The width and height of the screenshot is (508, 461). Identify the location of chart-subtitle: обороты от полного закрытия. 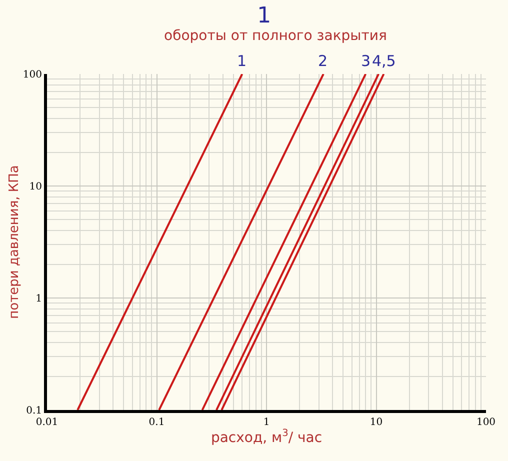
(275, 36).